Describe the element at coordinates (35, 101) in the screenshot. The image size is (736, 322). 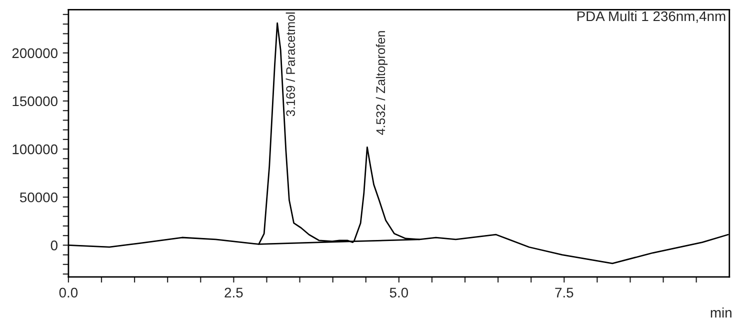
I see `y-tick-label: 150000` at that location.